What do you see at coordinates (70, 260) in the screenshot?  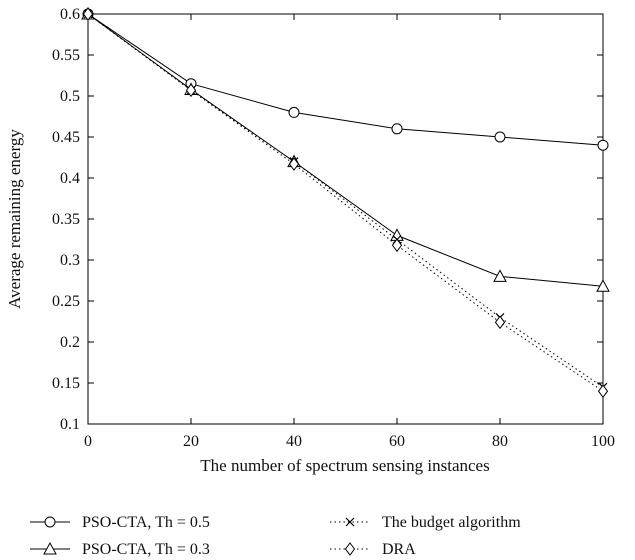 I see `y-tick-label: 0.3` at bounding box center [70, 260].